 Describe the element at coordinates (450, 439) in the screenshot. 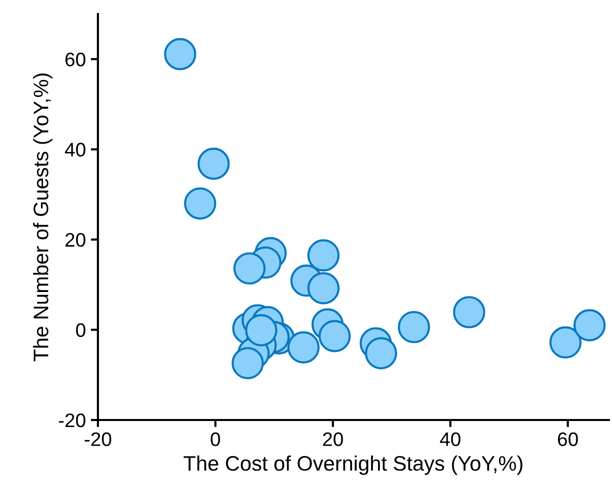

I see `x-tick-label: 40` at that location.